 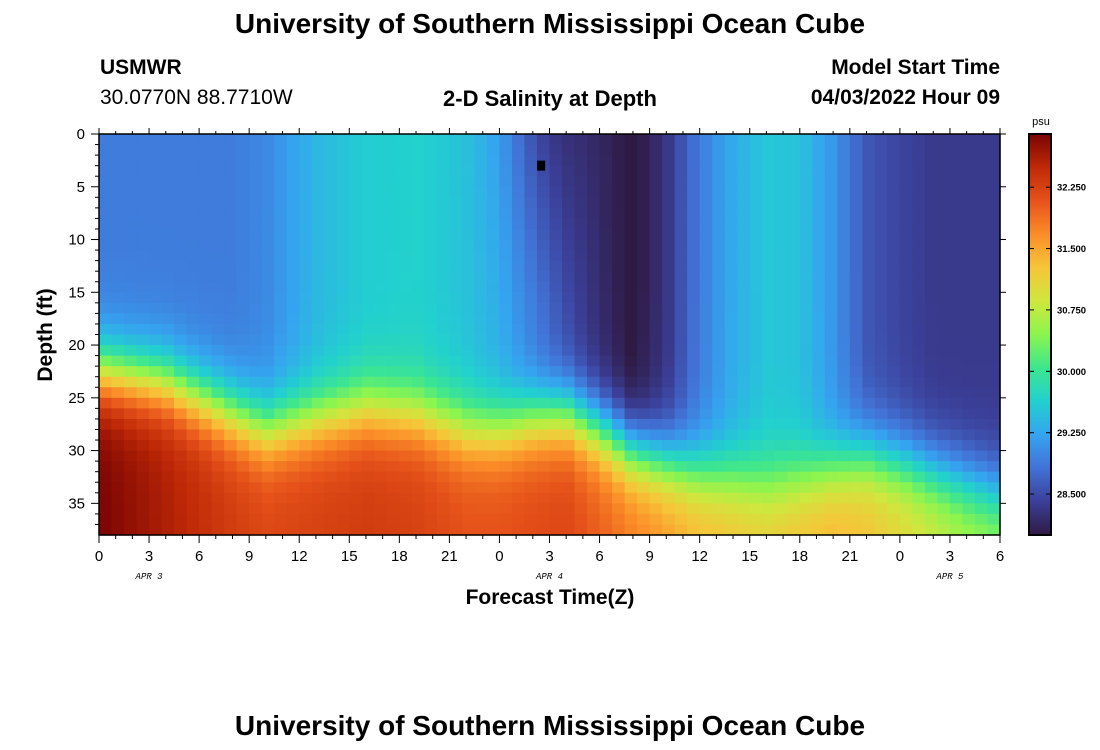 I want to click on date-label: APR 4, so click(x=549, y=577).